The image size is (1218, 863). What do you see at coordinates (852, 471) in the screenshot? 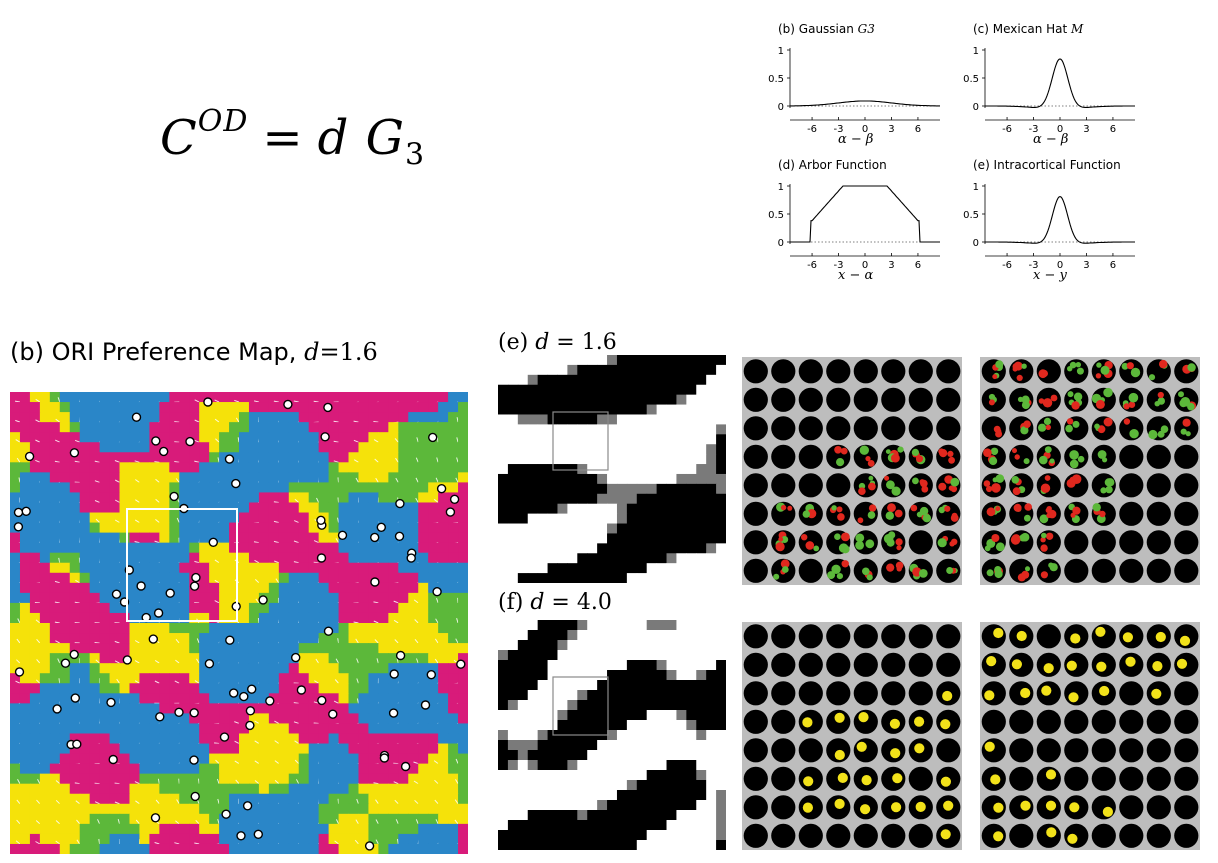
I see `rf-grid-e-left` at bounding box center [852, 471].